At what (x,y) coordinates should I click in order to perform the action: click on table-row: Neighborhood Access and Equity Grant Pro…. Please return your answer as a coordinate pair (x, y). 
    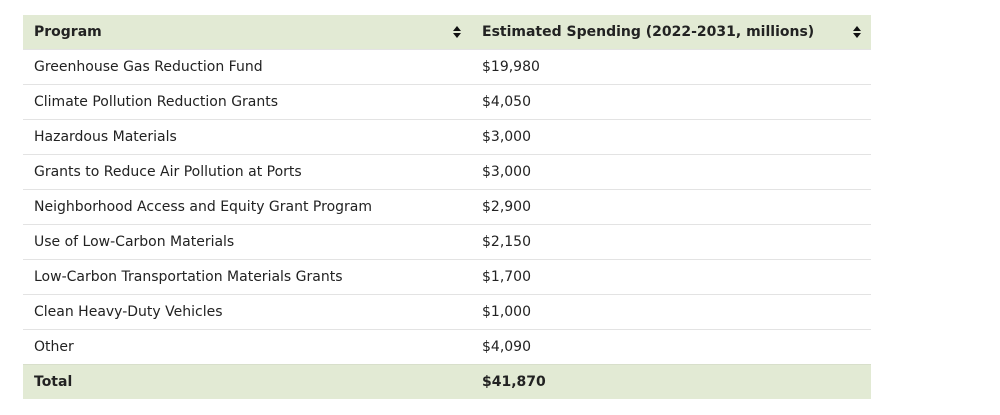
    Looking at the image, I should click on (447, 207).